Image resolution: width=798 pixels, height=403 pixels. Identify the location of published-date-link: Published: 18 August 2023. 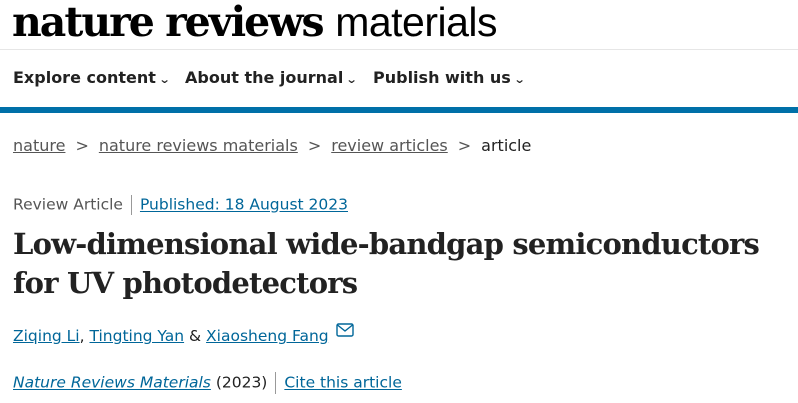
(243, 204).